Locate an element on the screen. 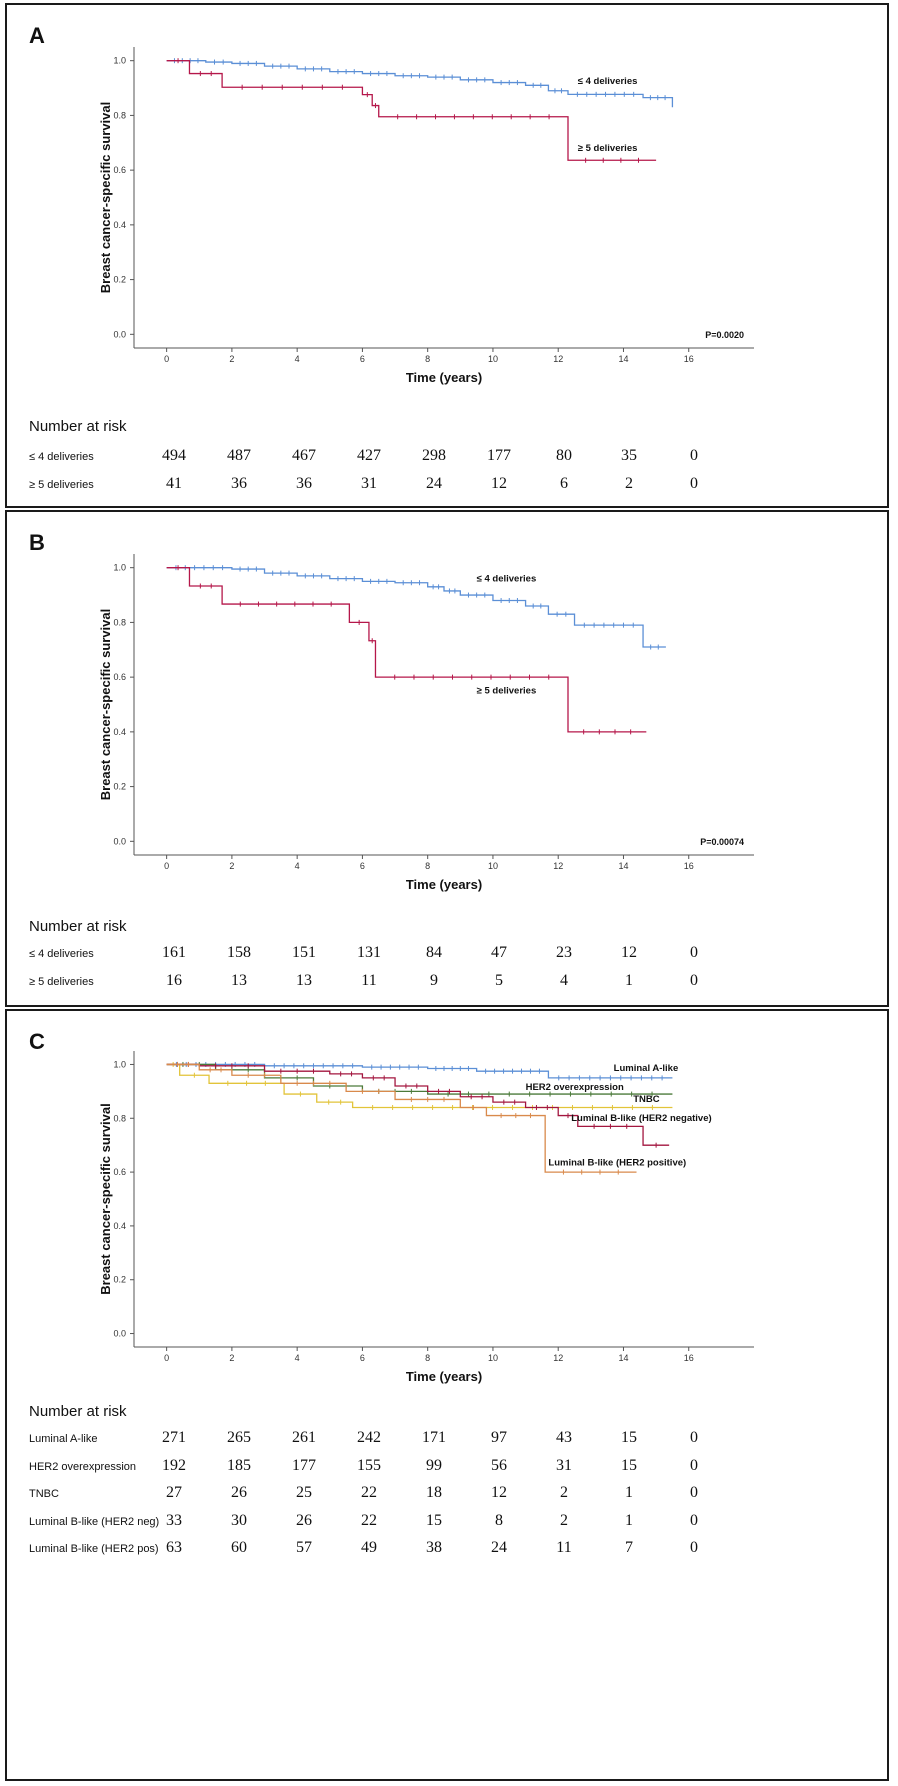 The height and width of the screenshot is (1786, 898). curve-label-2: TNBC is located at coordinates (646, 1099).